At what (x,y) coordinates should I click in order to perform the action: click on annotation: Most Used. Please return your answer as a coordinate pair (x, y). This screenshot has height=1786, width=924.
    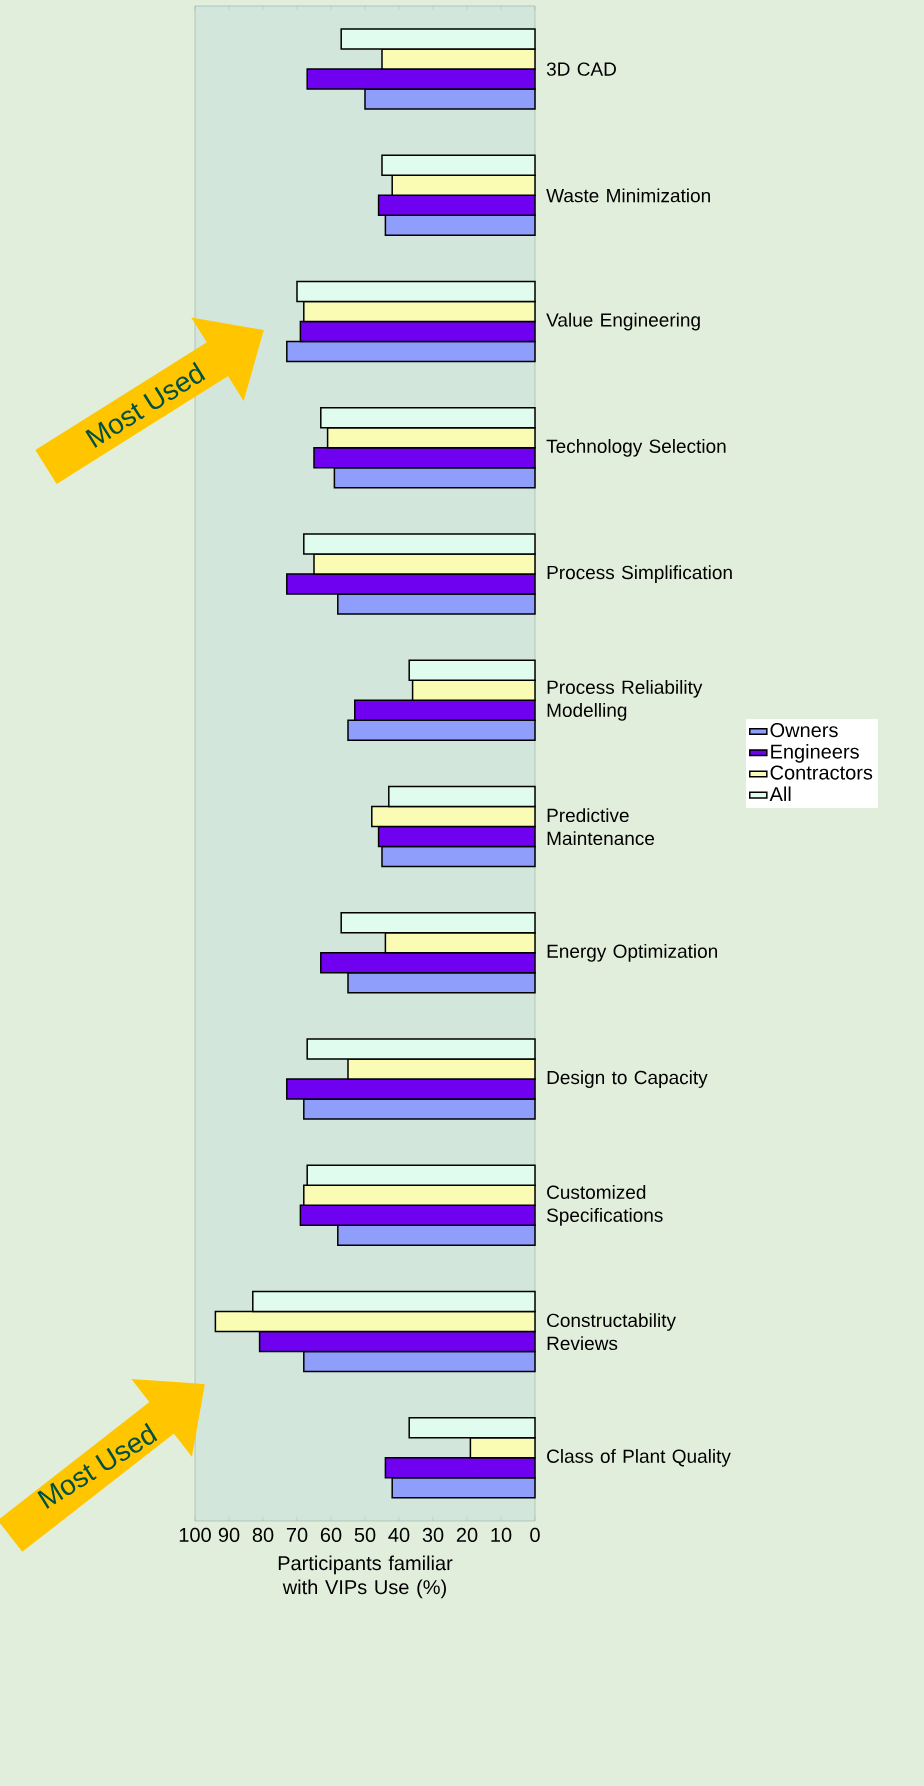
    Looking at the image, I should click on (145, 404).